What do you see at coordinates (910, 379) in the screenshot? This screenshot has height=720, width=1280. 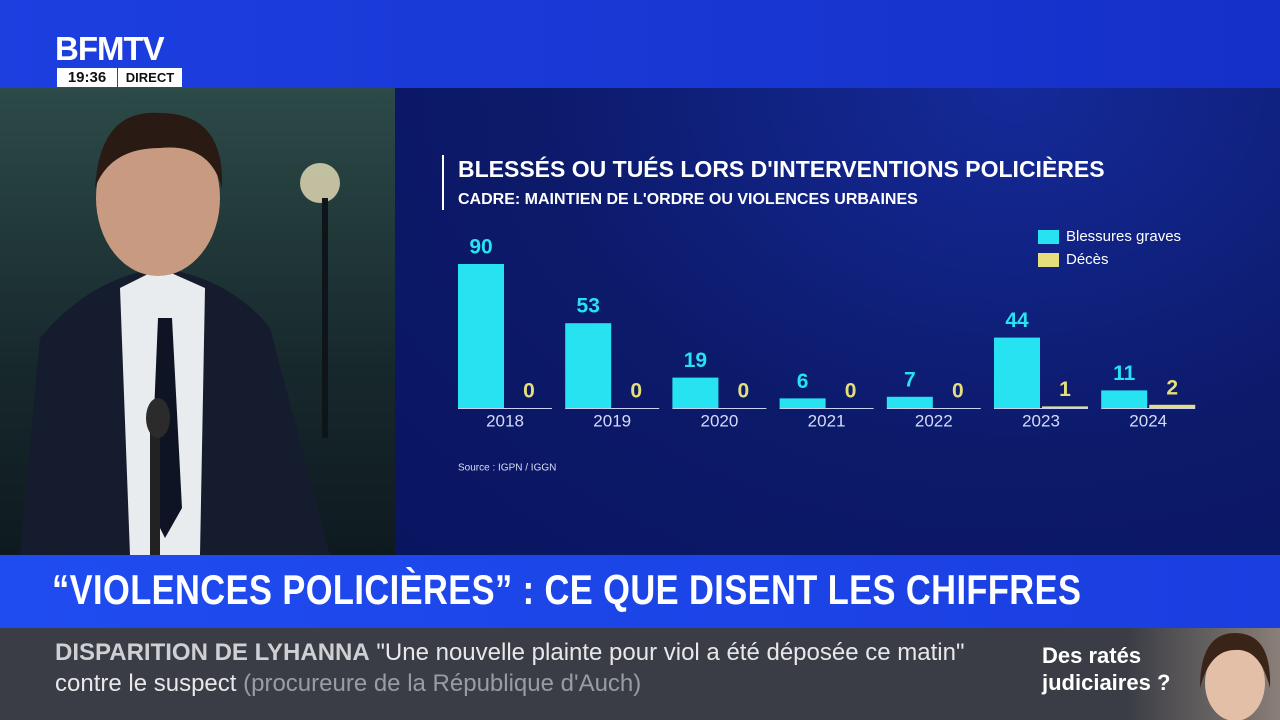 I see `data-label: 7` at bounding box center [910, 379].